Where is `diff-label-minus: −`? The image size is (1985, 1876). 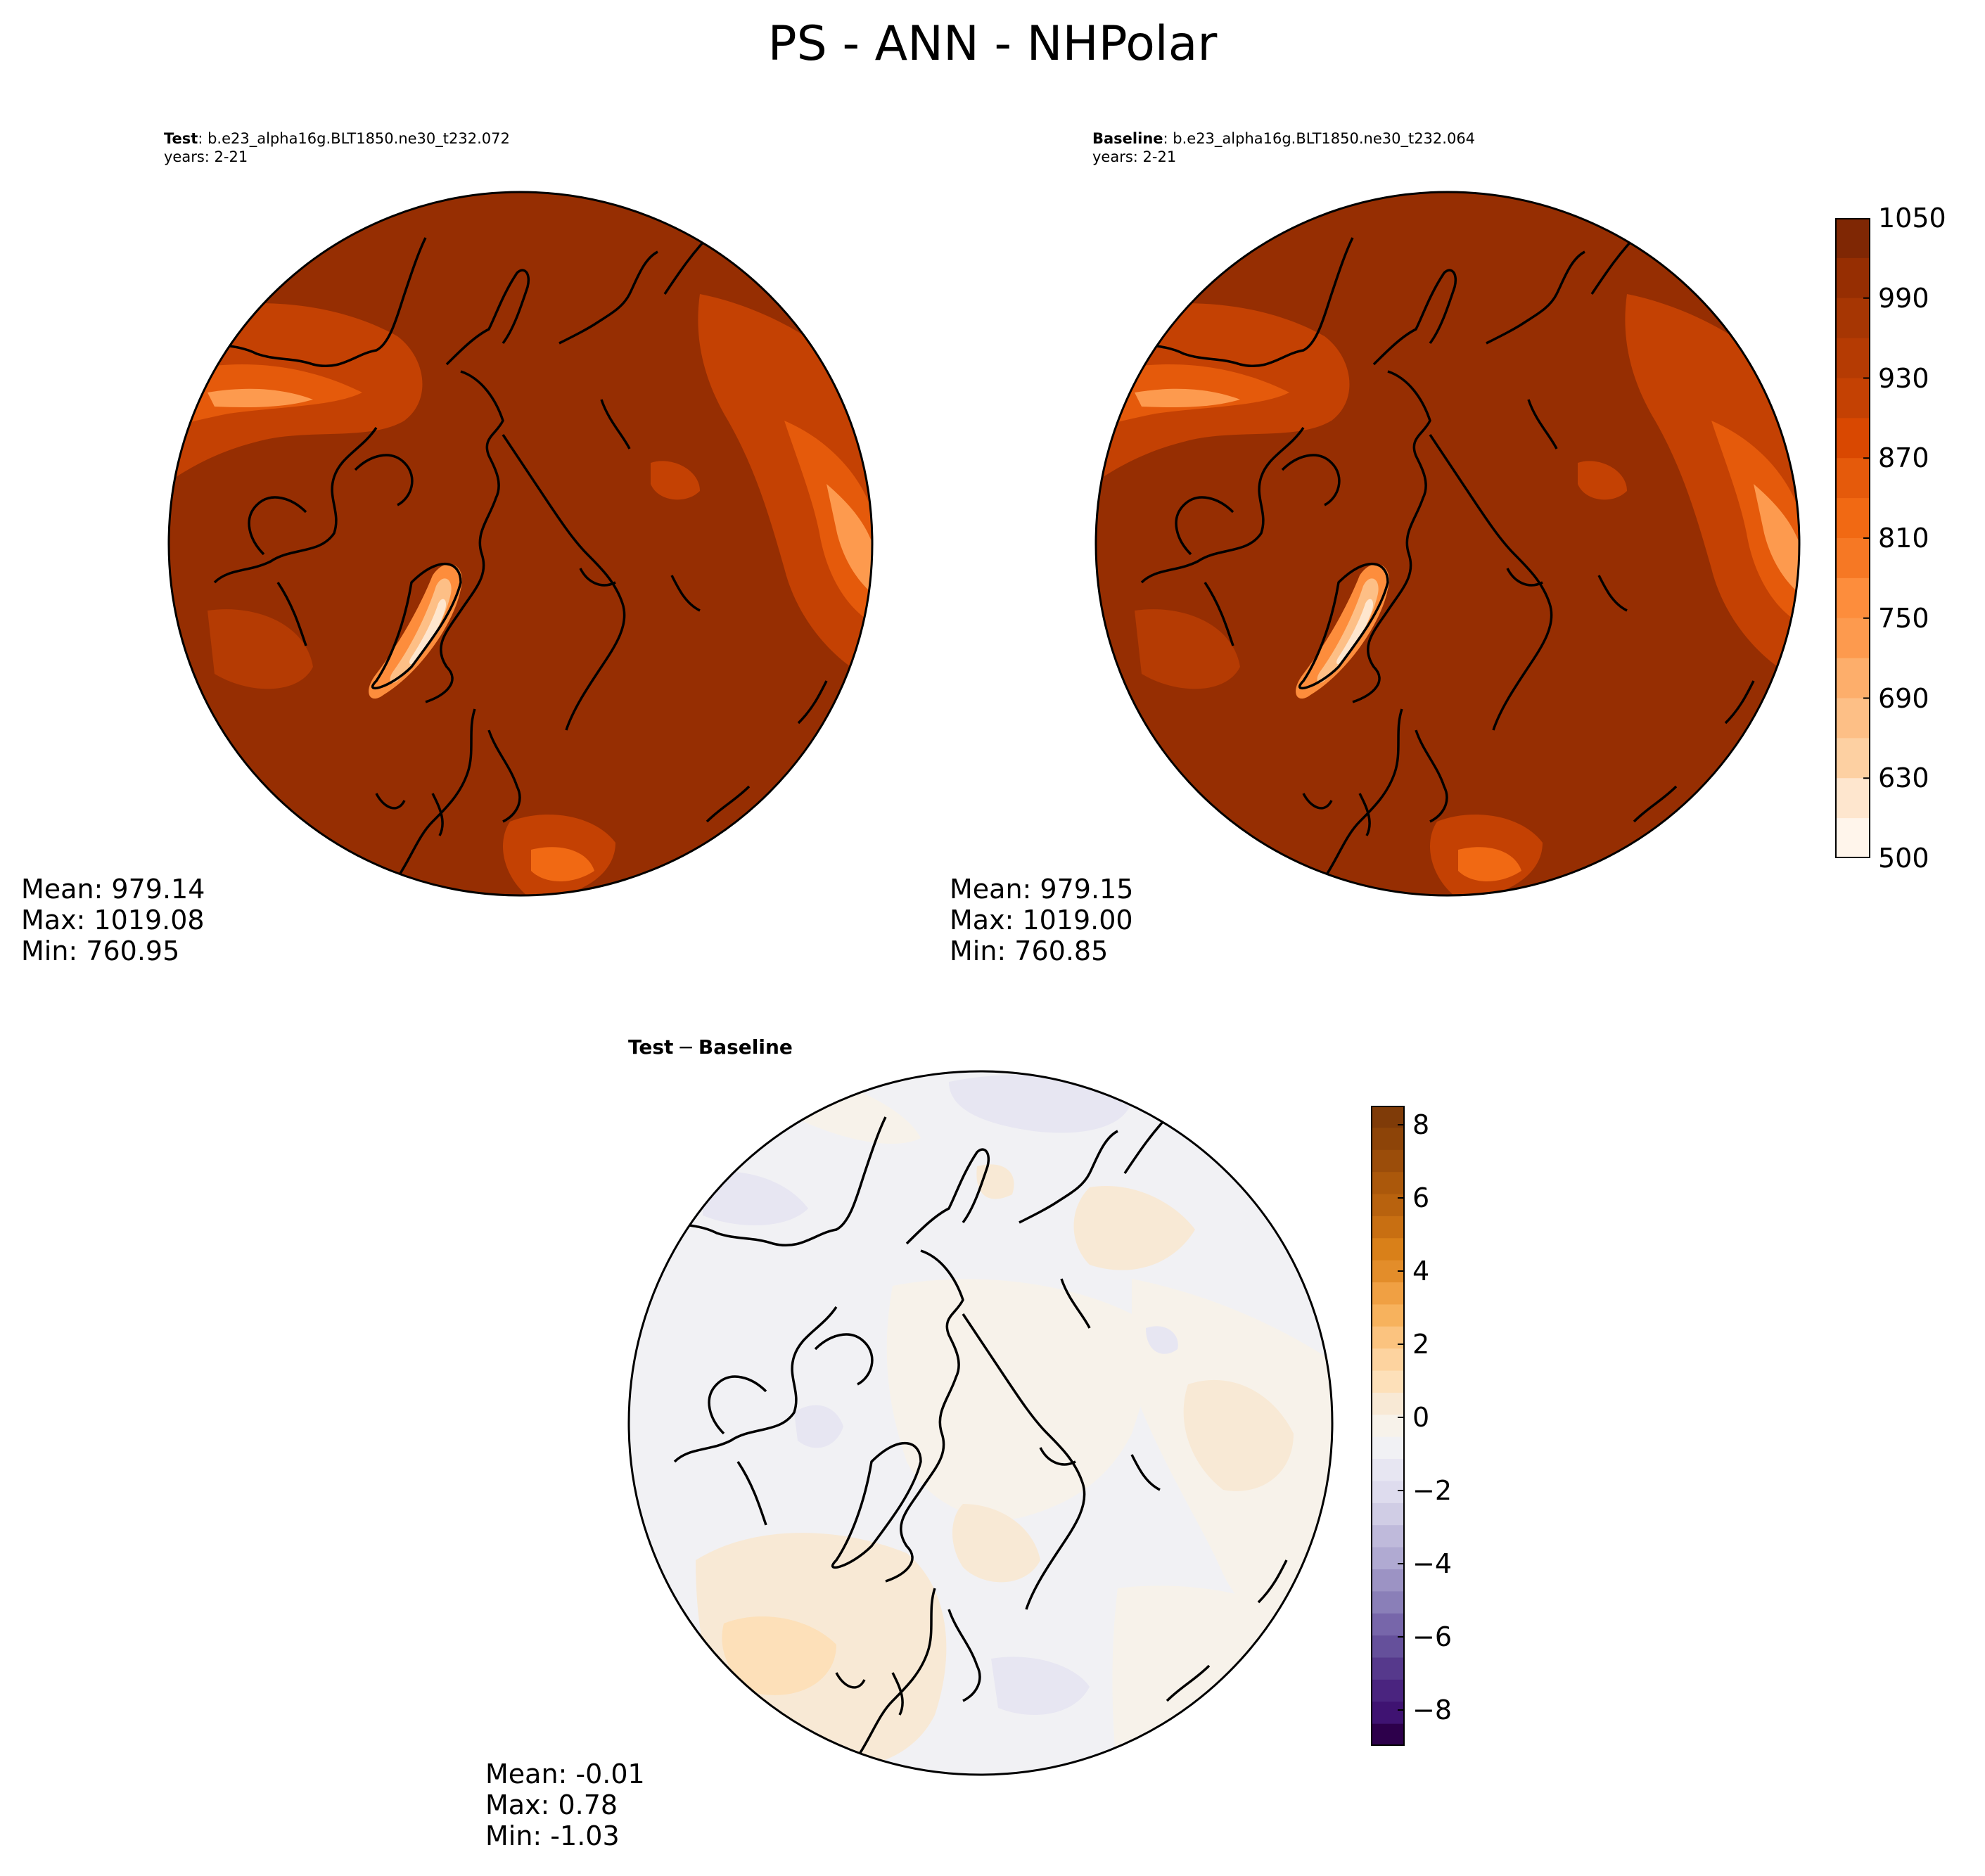 diff-label-minus: − is located at coordinates (685, 1047).